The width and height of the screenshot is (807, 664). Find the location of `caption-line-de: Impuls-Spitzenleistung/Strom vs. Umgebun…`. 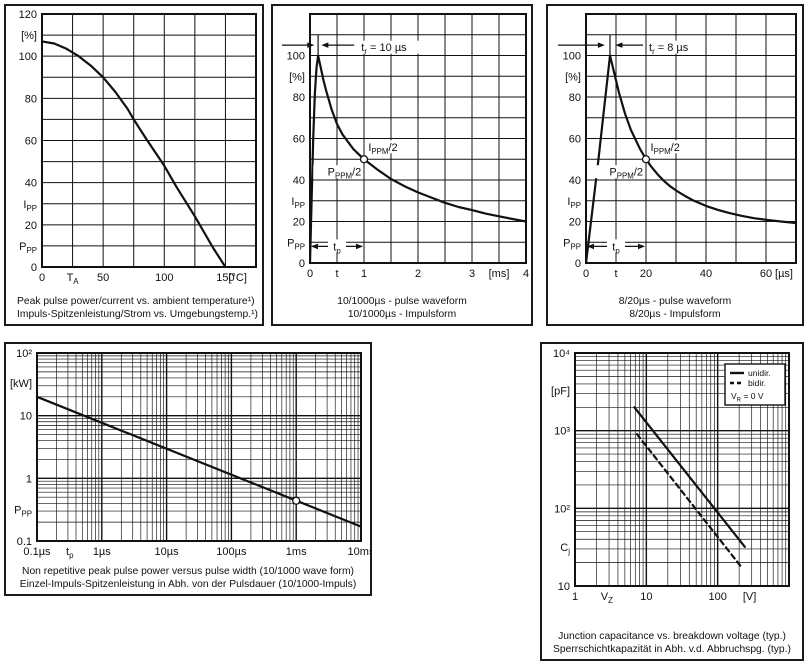

caption-line-de: Impuls-Spitzenleistung/Strom vs. Umgebun… is located at coordinates (137, 314).